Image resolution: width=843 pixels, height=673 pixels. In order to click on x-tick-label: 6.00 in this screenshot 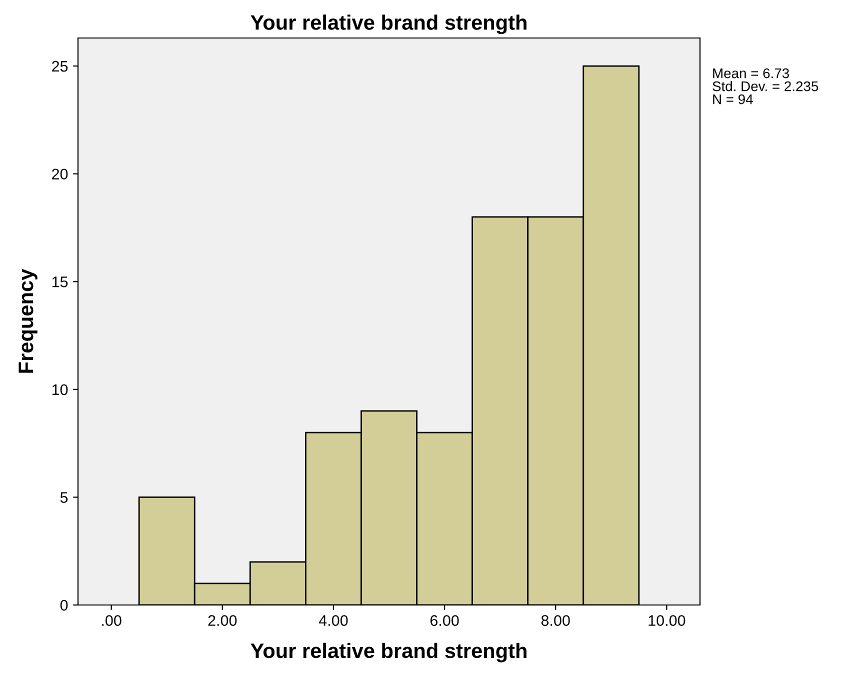, I will do `click(444, 620)`.